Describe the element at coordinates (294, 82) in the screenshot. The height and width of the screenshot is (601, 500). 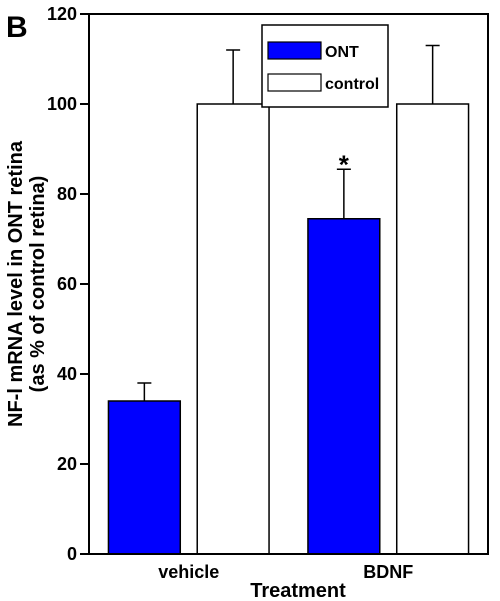
I see `legend-swatch-control` at that location.